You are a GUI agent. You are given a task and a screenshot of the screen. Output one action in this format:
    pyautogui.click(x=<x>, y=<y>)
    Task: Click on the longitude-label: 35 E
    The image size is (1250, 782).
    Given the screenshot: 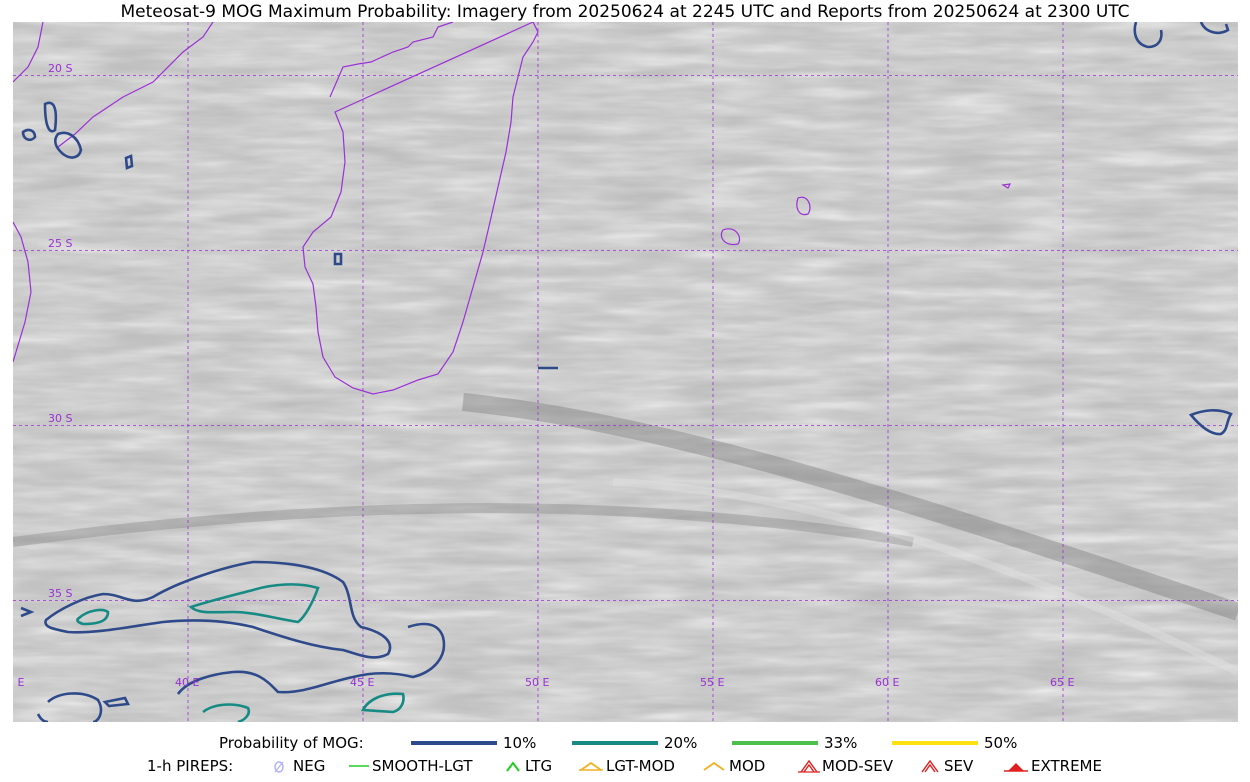 What is the action you would take?
    pyautogui.click(x=19, y=682)
    